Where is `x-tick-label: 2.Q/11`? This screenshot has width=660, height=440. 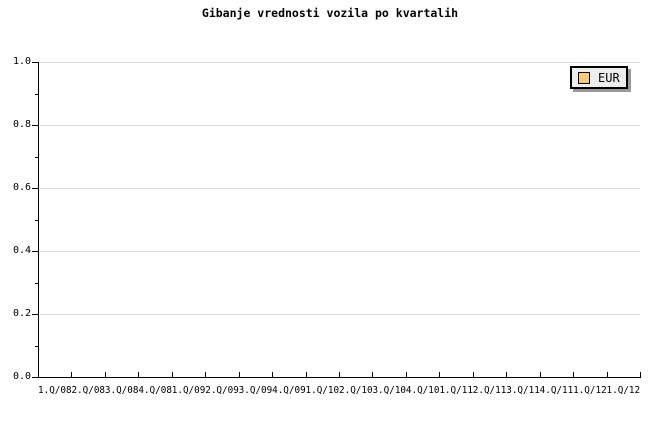
x-tick-label: 2.Q/11 is located at coordinates (489, 390).